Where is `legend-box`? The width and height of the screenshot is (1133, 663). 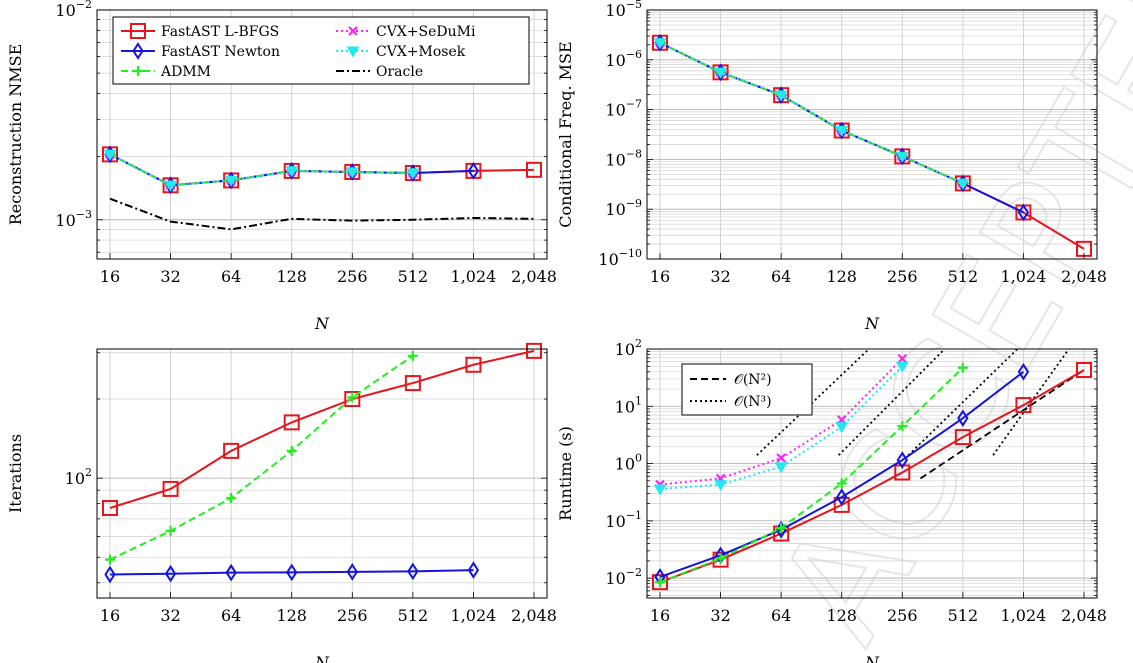 legend-box is located at coordinates (747, 389).